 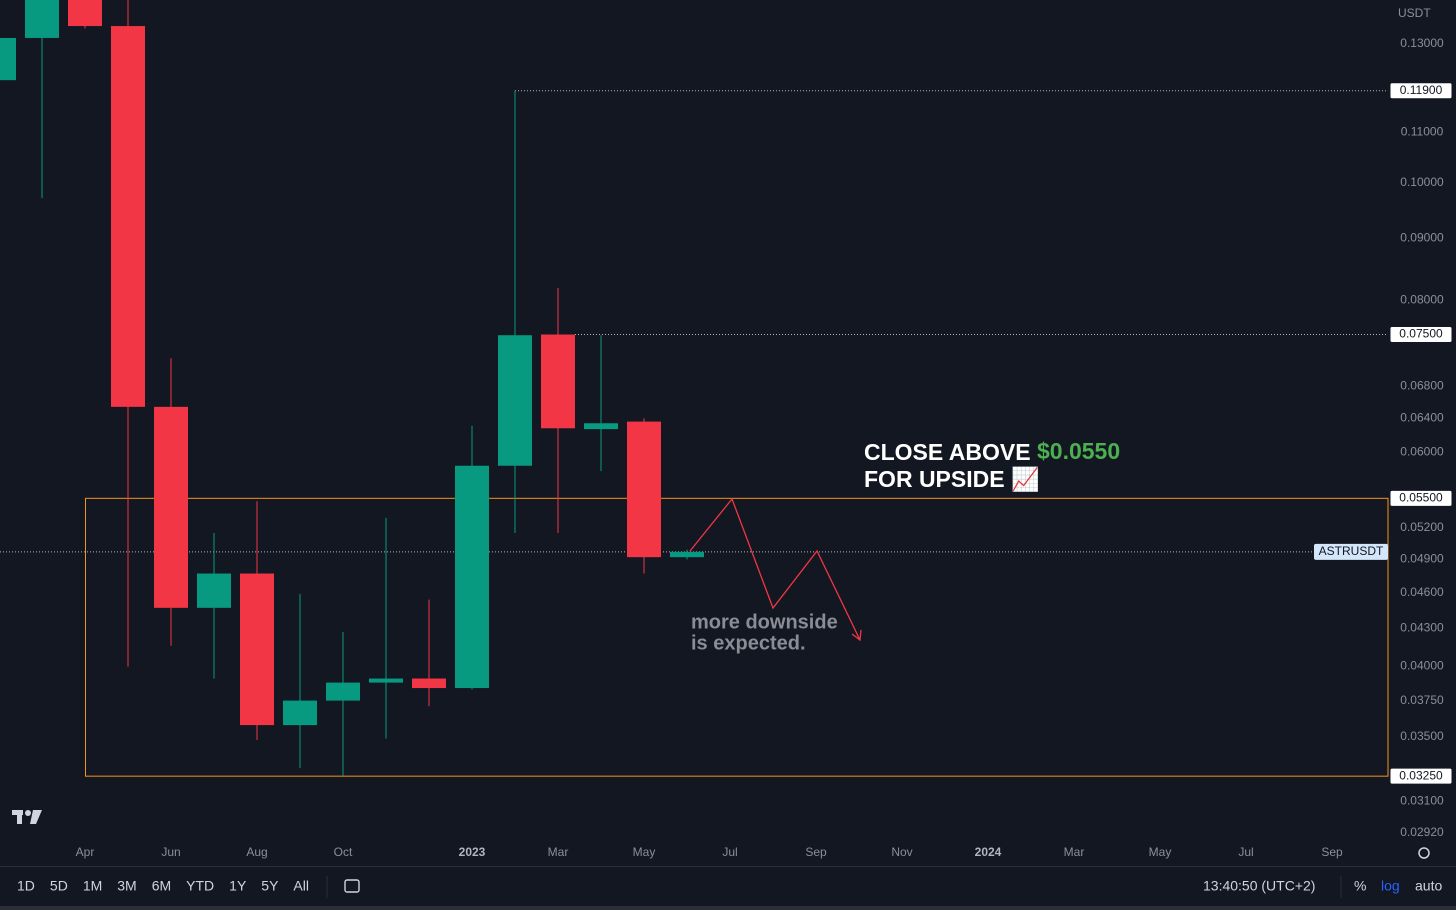 I want to click on x-tick-label: Apr, so click(x=85, y=852).